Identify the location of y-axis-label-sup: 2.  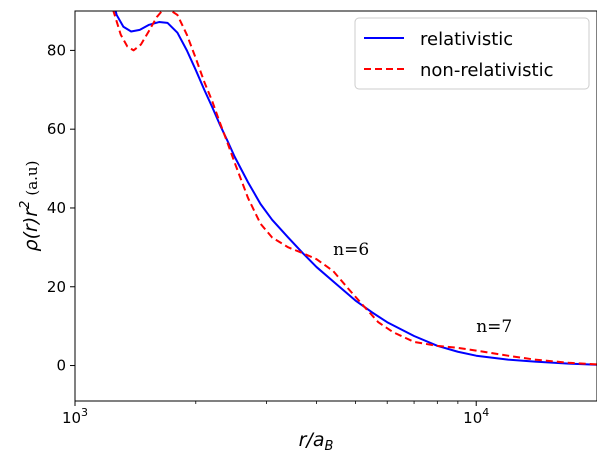
(25, 205).